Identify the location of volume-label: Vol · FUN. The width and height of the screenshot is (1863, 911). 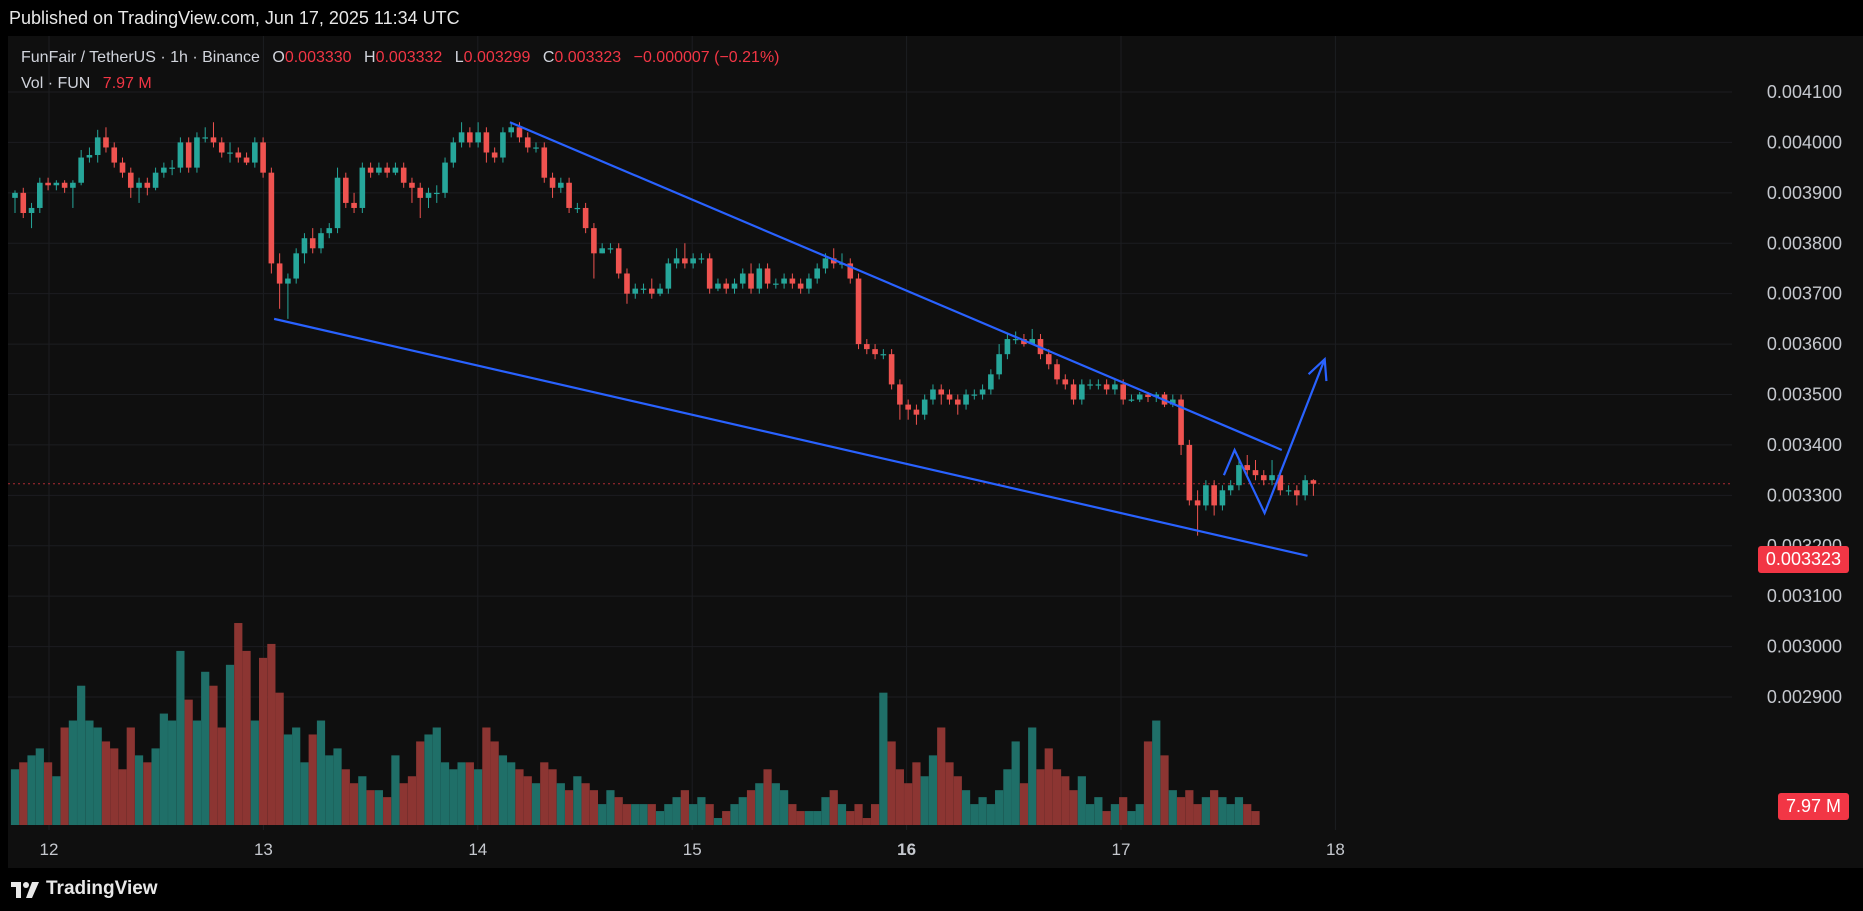
(56, 83).